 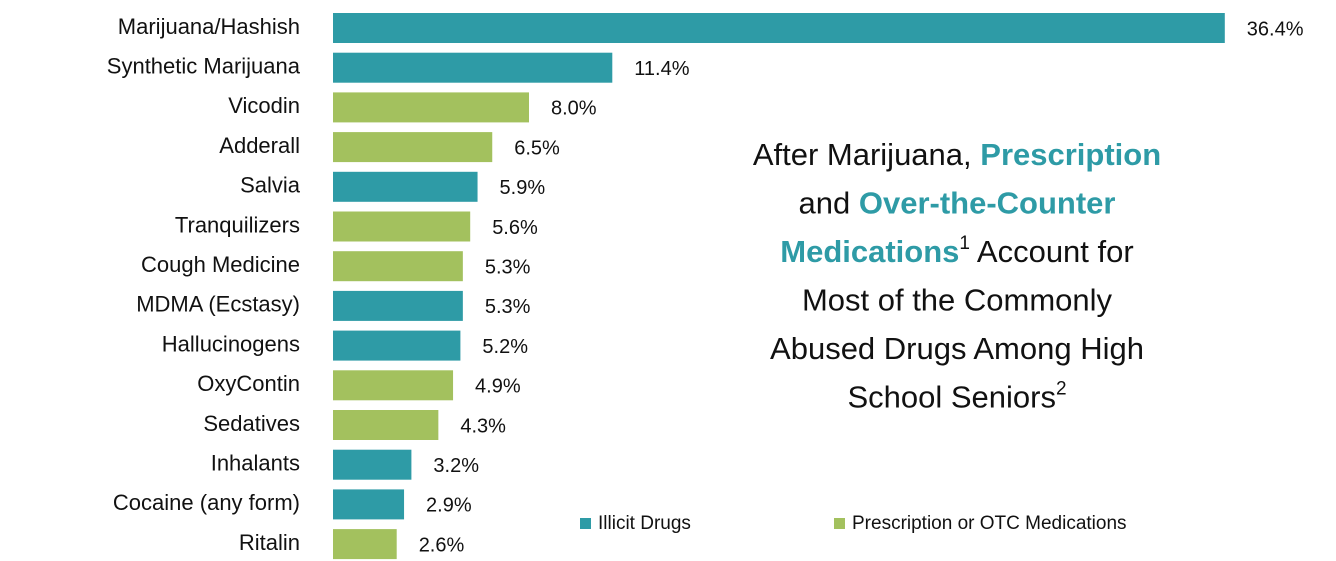 I want to click on category-label: Marijuana/Hashish, so click(x=209, y=26).